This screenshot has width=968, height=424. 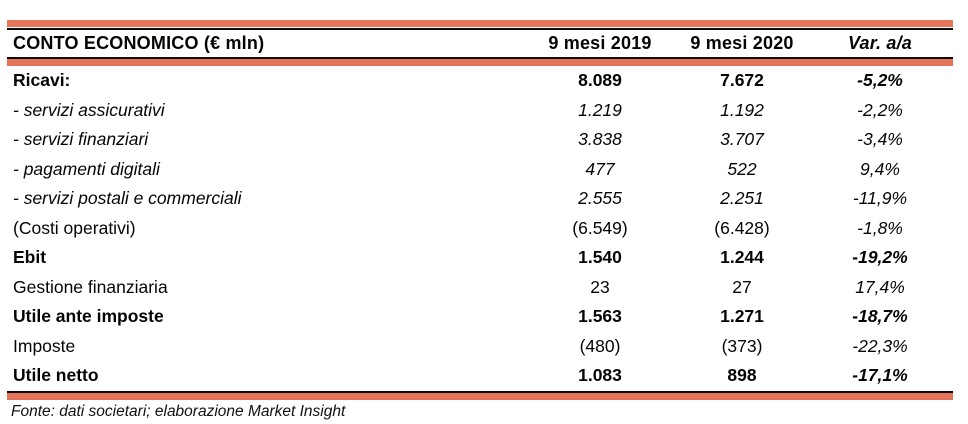 What do you see at coordinates (742, 80) in the screenshot?
I see `value-2020: 7.672` at bounding box center [742, 80].